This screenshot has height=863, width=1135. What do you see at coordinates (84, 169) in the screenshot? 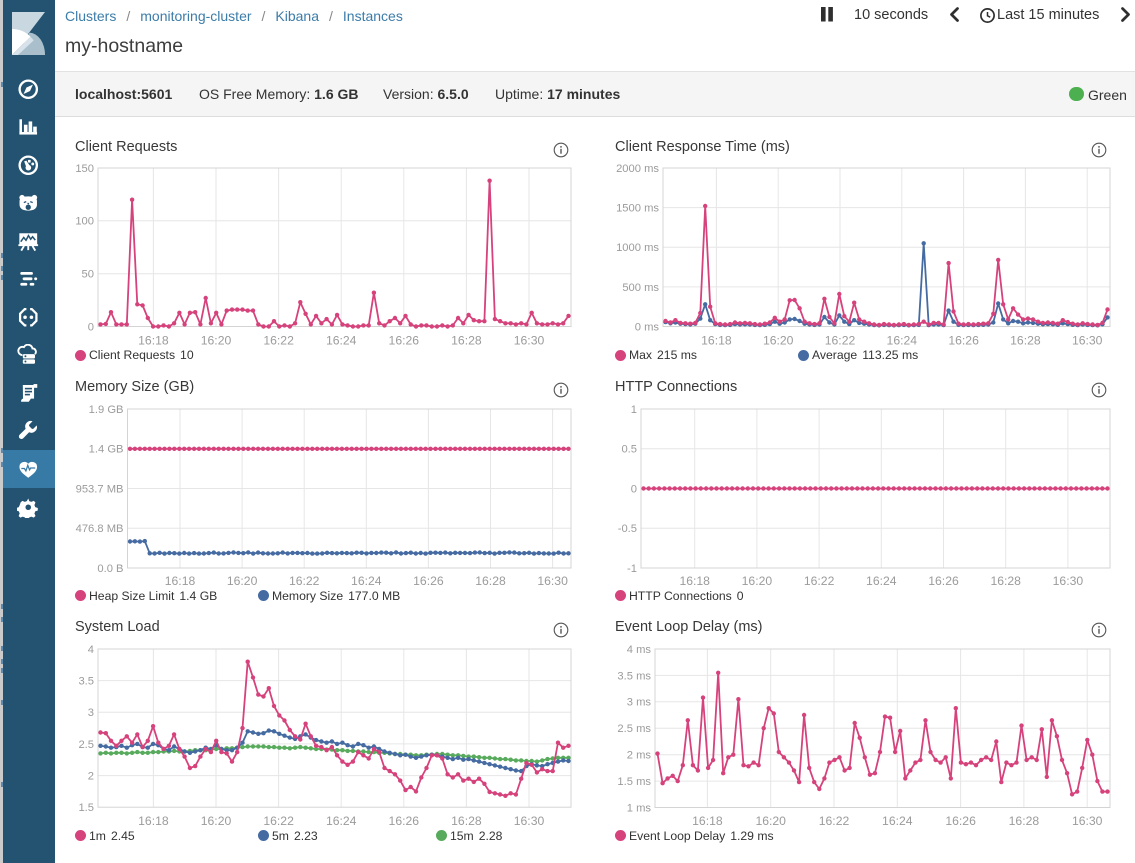
I see `svg-text: 150` at bounding box center [84, 169].